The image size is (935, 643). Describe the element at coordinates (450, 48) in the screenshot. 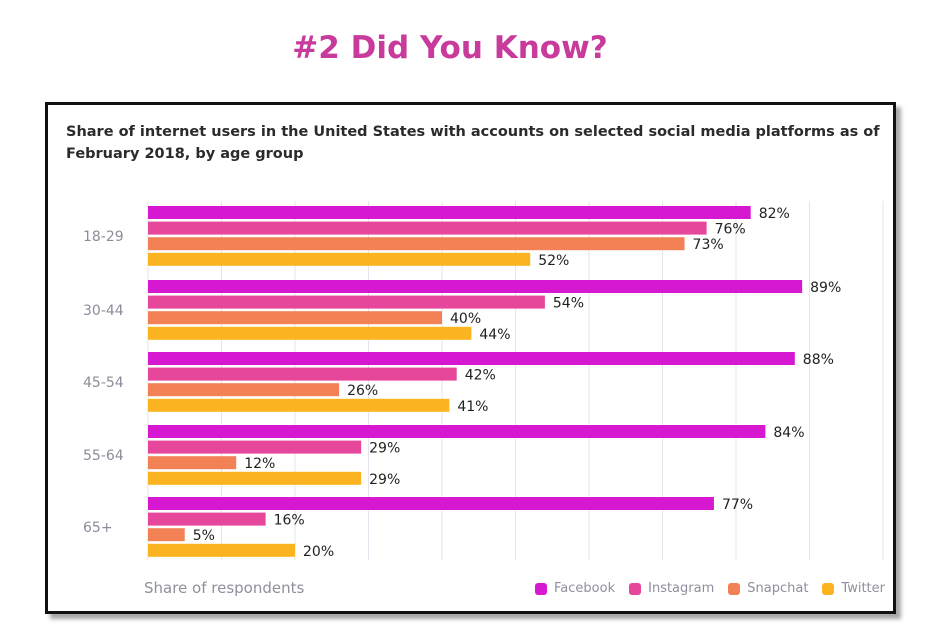

I see `page-title: #2 Did You Know?` at that location.